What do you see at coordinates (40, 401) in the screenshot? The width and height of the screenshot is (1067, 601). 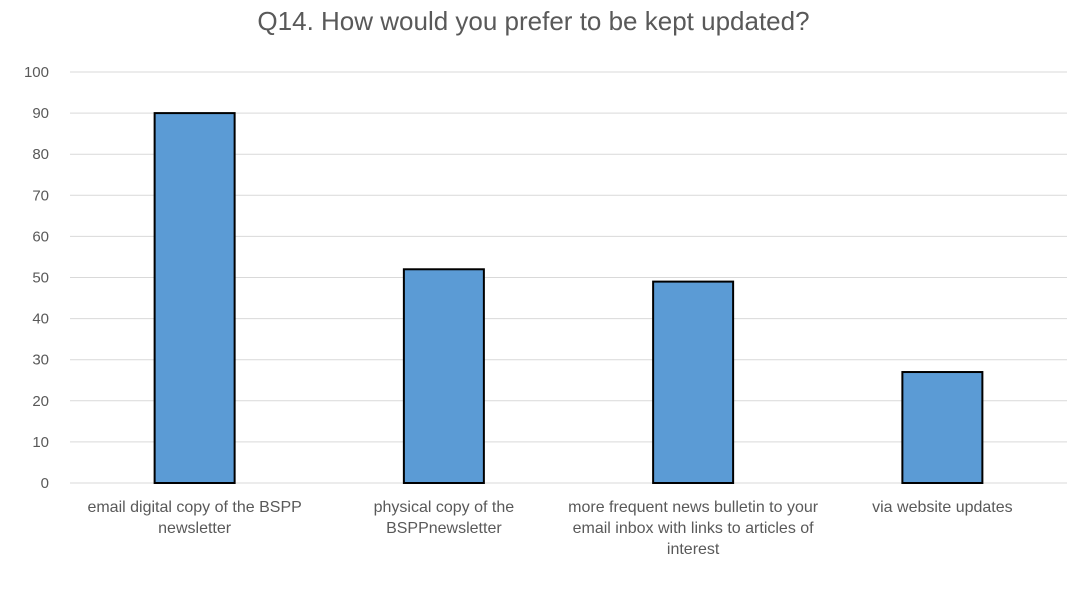 I see `y-tick-label: 20` at bounding box center [40, 401].